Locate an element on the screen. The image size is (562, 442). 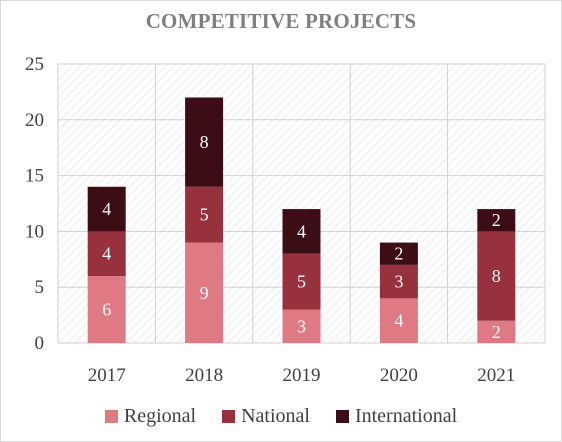
y-tick-label: 15 is located at coordinates (34, 176).